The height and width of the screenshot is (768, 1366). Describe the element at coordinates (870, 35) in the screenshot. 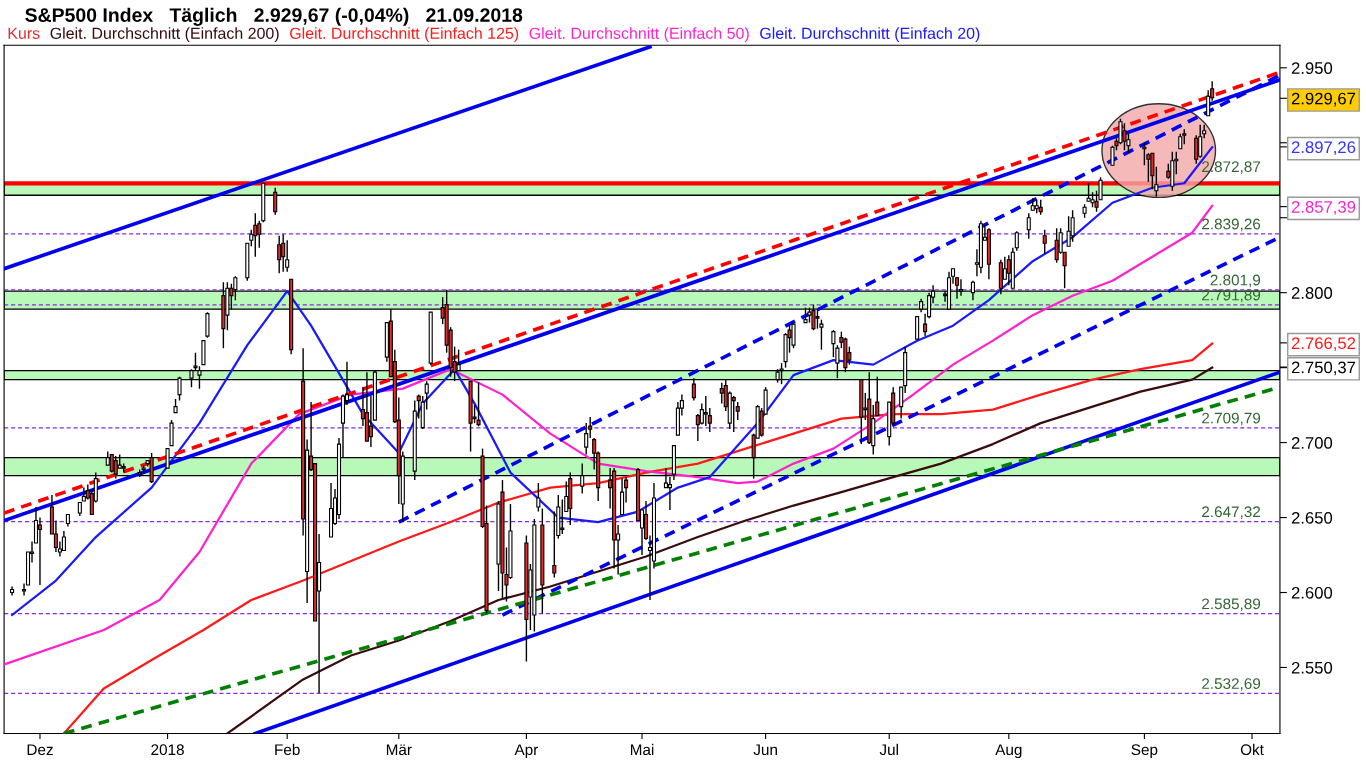

I see `text: Gleit. Durchschnitt (Einfach 20)` at that location.